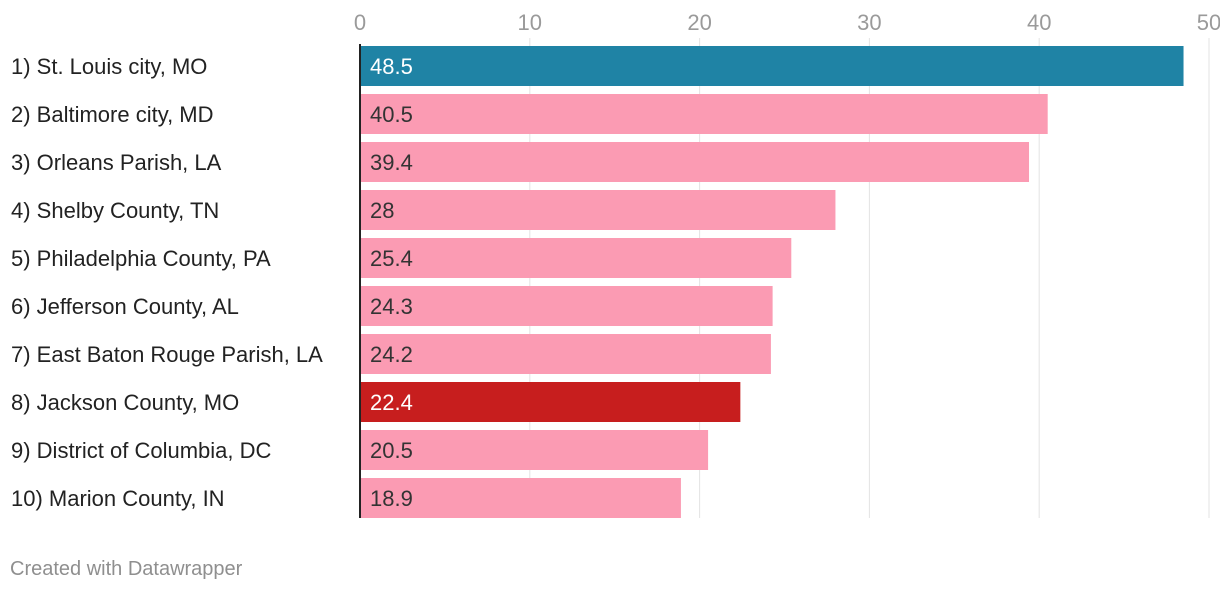 The height and width of the screenshot is (594, 1220). What do you see at coordinates (109, 66) in the screenshot?
I see `category-label-1: 1) St. Louis city, MO` at bounding box center [109, 66].